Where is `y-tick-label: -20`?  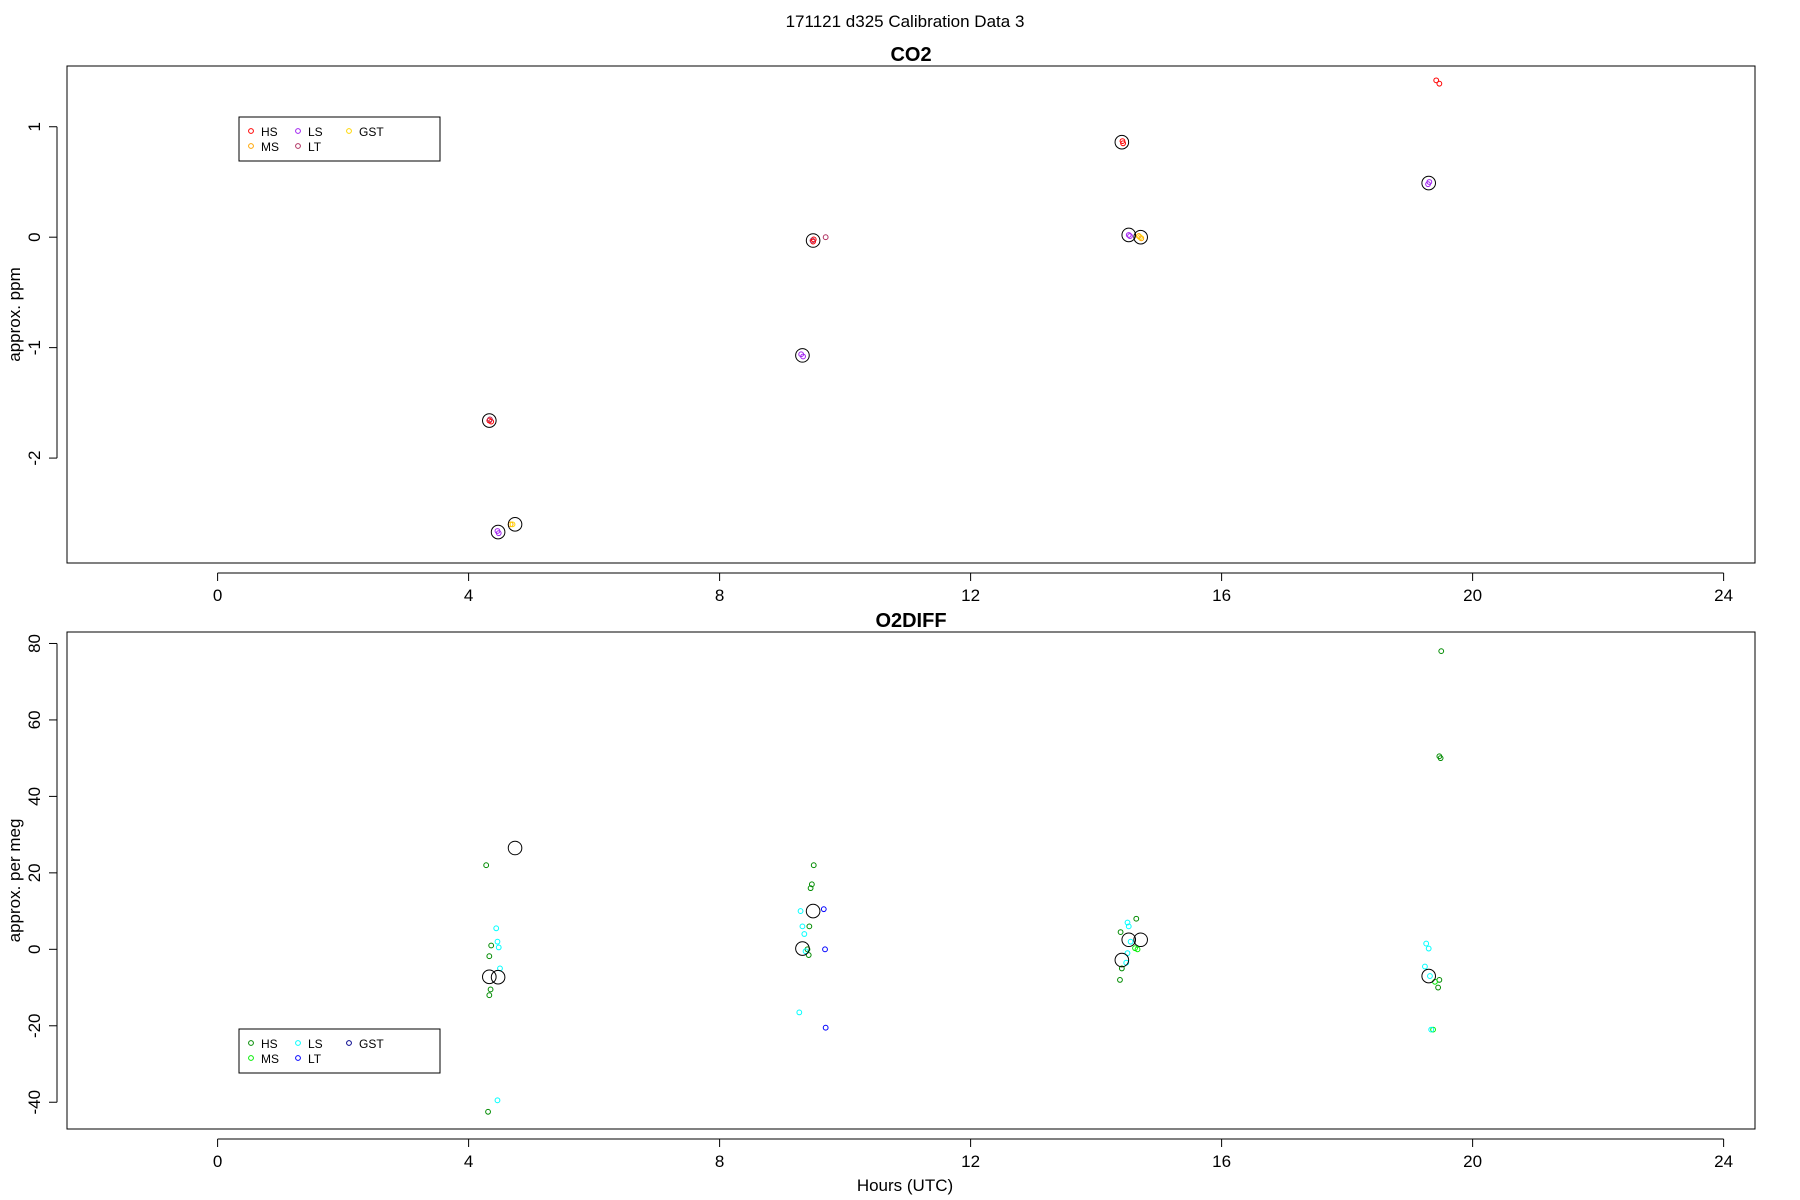
y-tick-label: -20 is located at coordinates (34, 1025).